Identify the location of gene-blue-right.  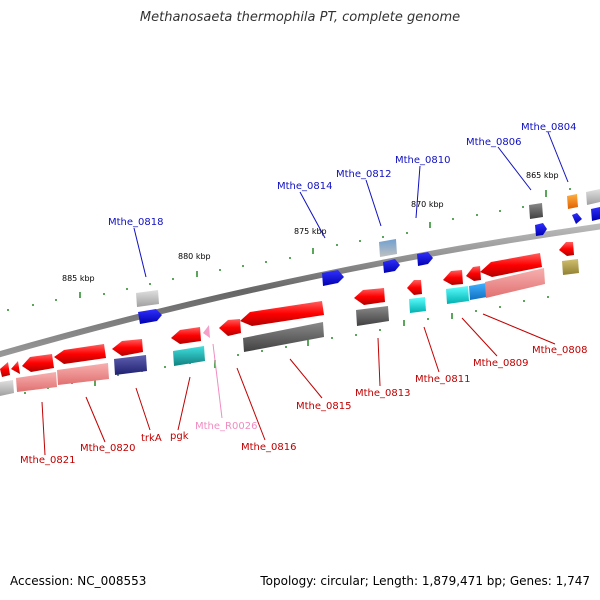
(595, 214).